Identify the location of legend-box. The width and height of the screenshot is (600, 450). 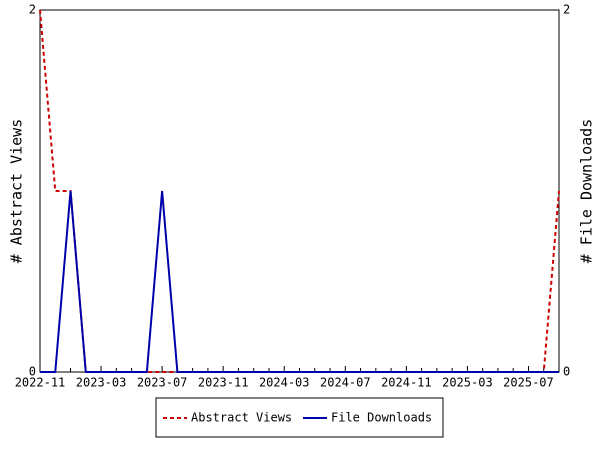
(299, 417).